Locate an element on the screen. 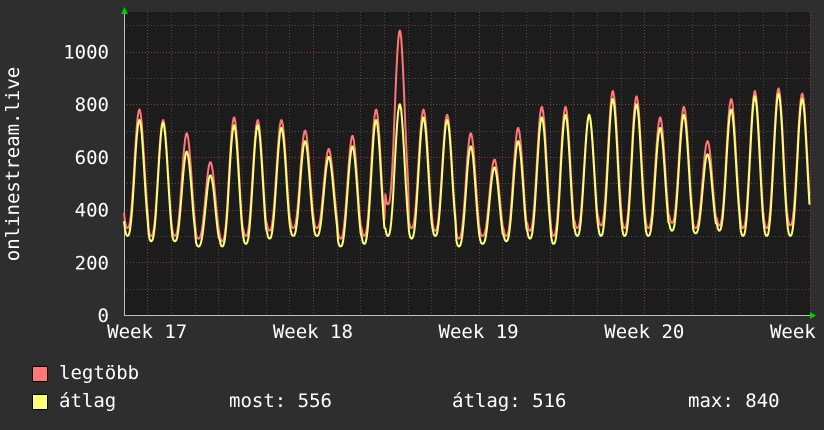  x-tick-label: Week 19 is located at coordinates (479, 332).